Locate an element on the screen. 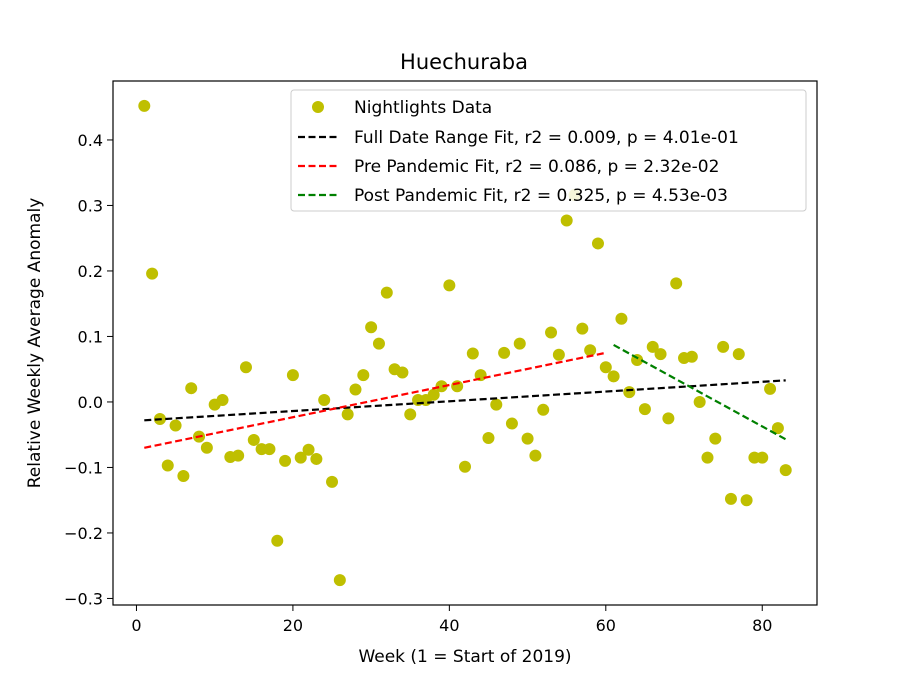 The image size is (907, 680). y-tick-label-2: −0.1 is located at coordinates (83, 467).